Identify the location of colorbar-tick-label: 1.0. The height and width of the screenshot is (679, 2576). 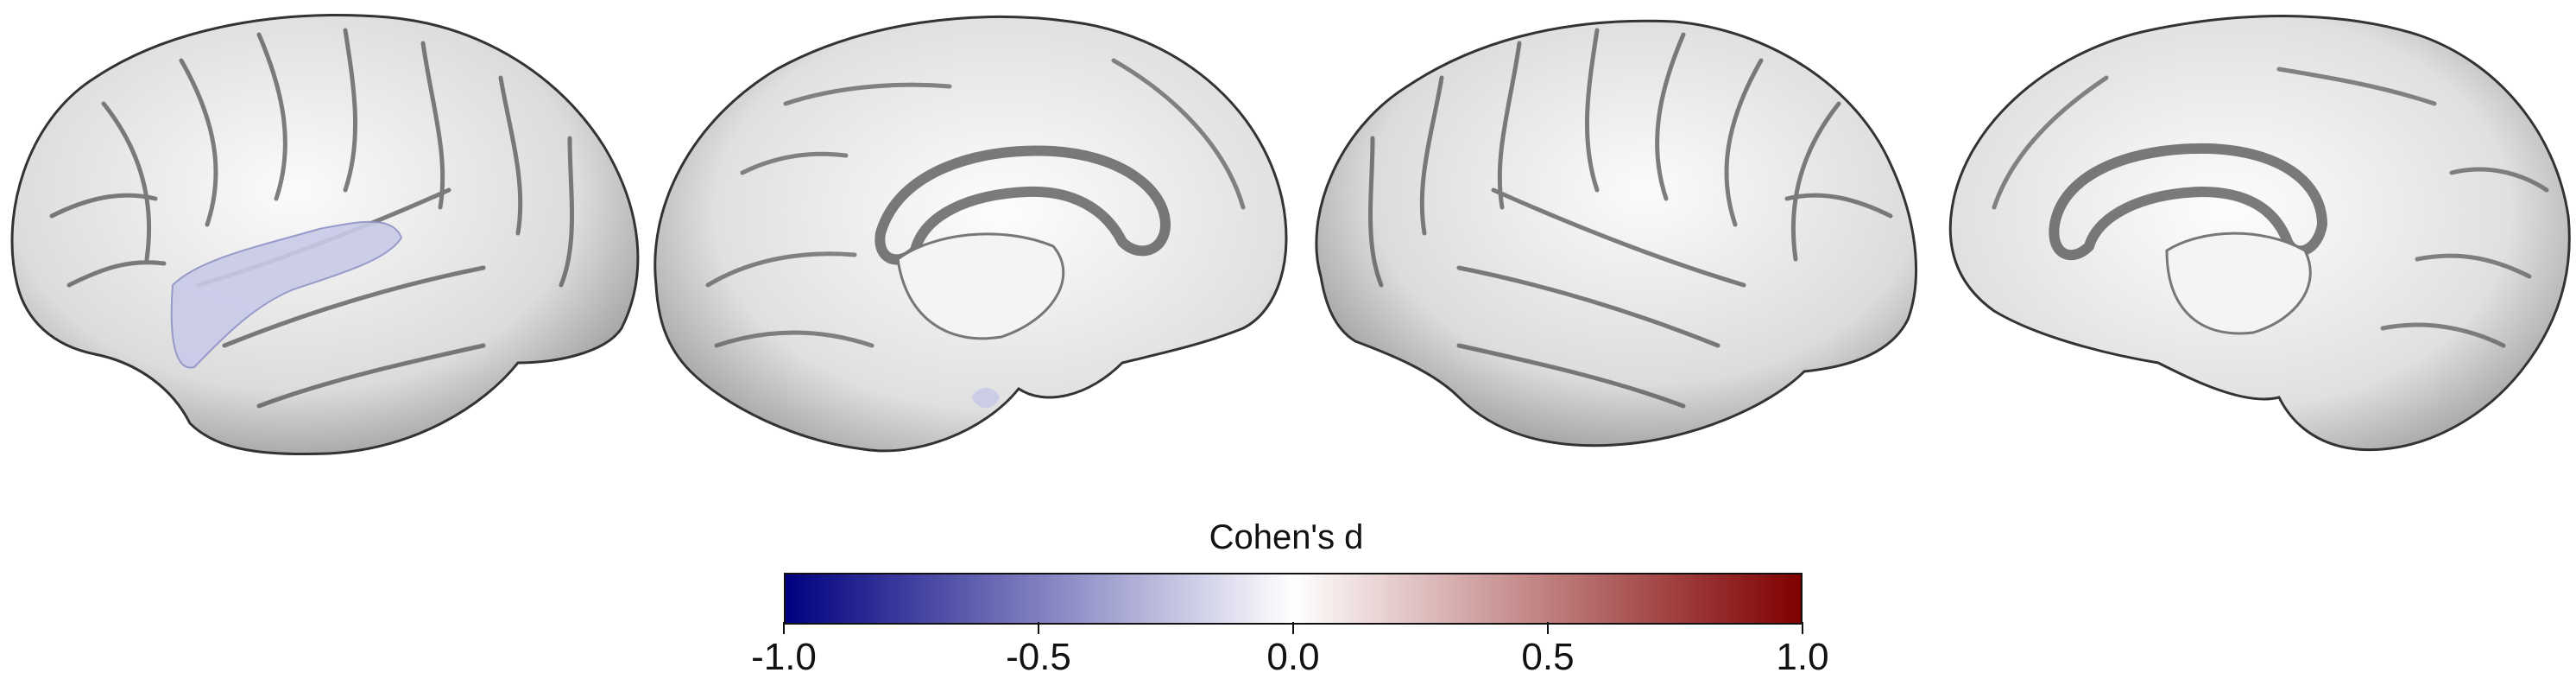
(1802, 657).